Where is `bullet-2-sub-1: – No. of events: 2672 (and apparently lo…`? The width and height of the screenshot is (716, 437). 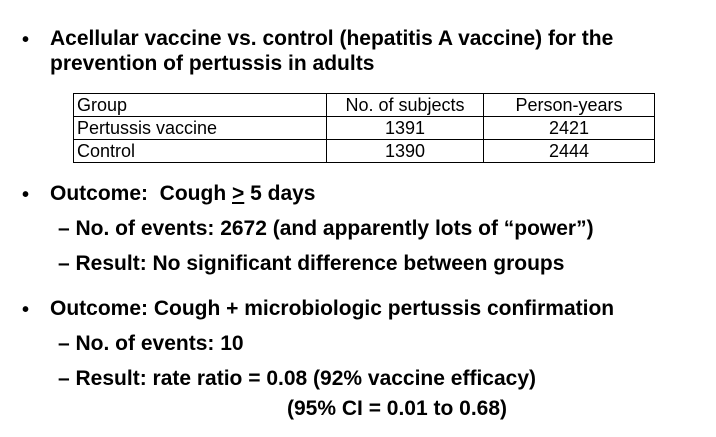
bullet-2-sub-1: – No. of events: 2672 (and apparently lo… is located at coordinates (326, 228).